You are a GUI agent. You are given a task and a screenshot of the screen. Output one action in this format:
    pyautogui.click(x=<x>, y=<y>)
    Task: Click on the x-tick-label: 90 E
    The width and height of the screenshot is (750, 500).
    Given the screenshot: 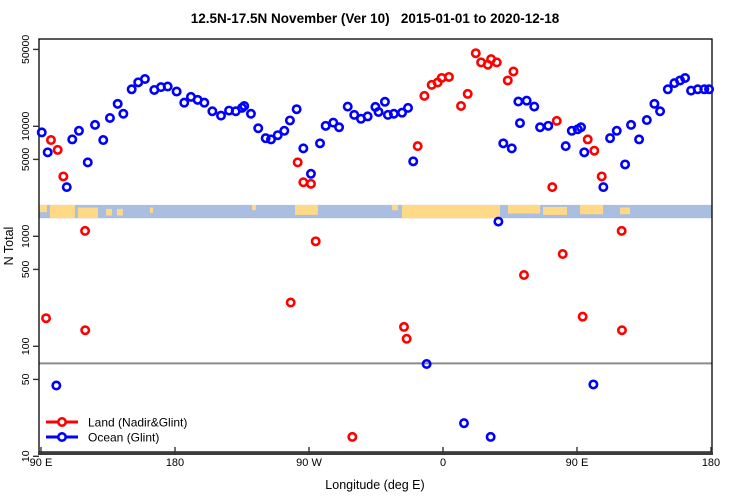 What is the action you would take?
    pyautogui.click(x=41, y=463)
    